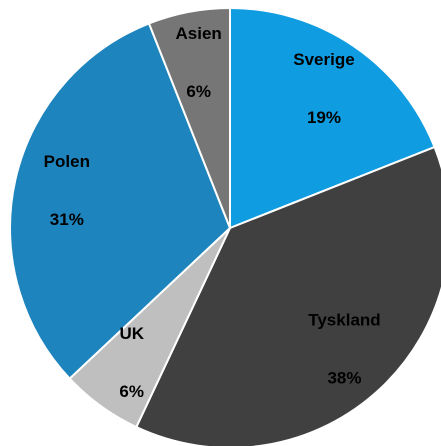 The width and height of the screenshot is (441, 446). I want to click on value-label: 19%, so click(324, 117).